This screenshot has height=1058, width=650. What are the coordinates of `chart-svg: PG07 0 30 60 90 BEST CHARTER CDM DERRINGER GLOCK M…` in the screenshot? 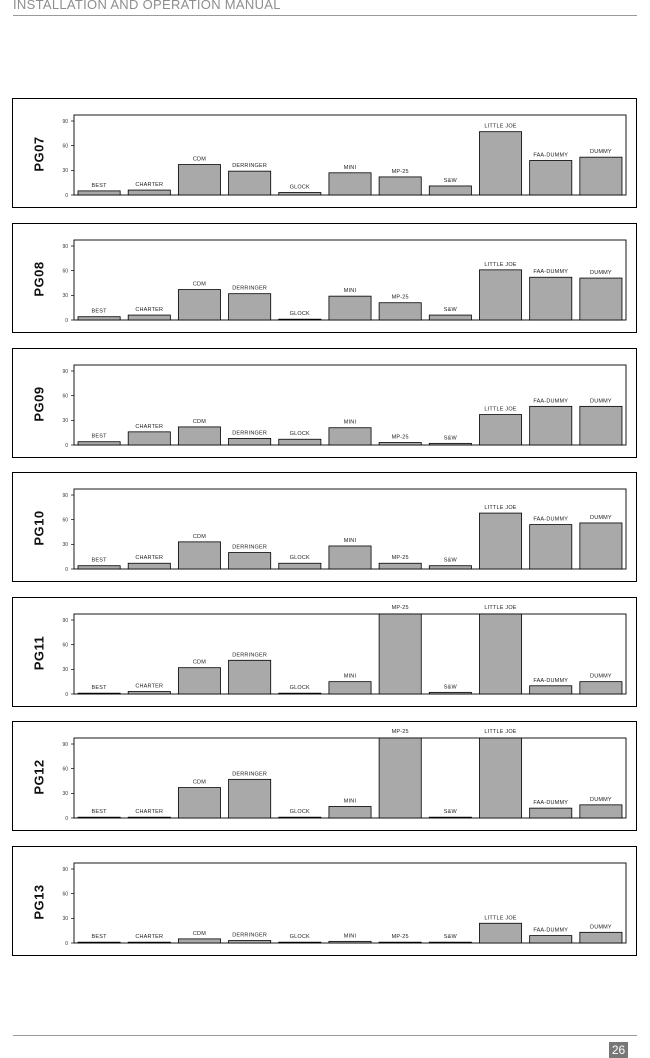 It's located at (329, 156).